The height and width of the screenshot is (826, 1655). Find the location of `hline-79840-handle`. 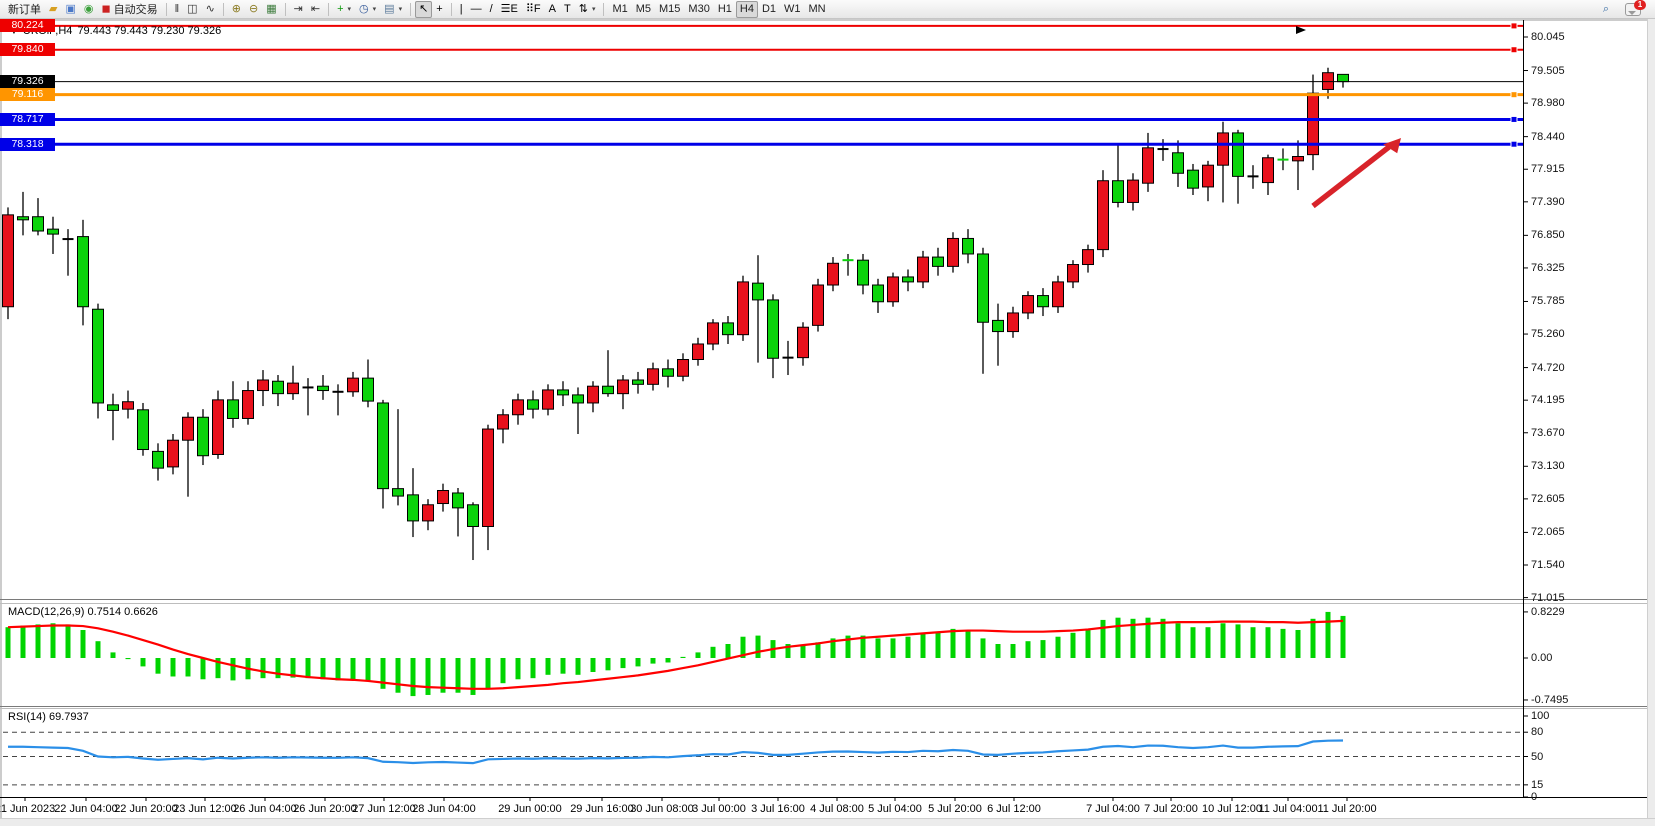

hline-79840-handle is located at coordinates (1514, 50).